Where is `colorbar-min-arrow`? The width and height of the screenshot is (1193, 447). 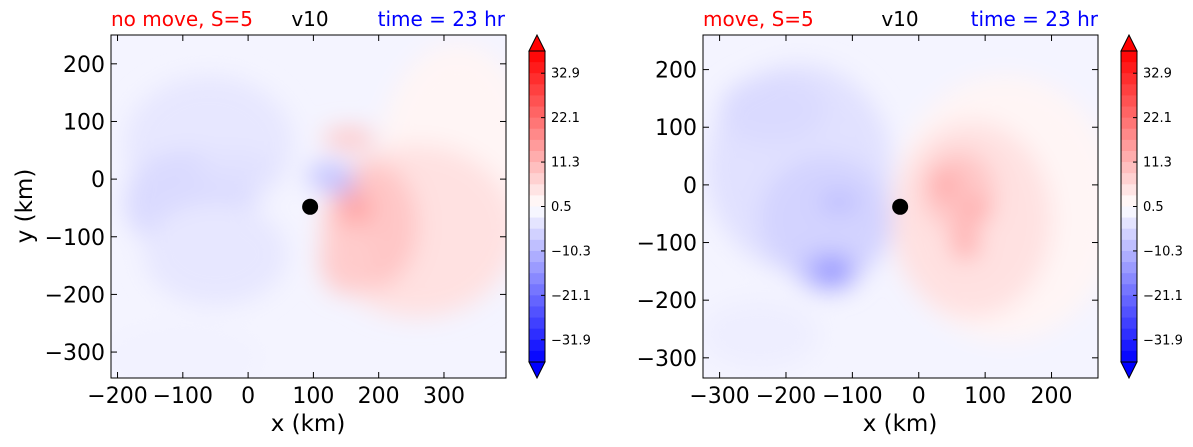 colorbar-min-arrow is located at coordinates (537, 370).